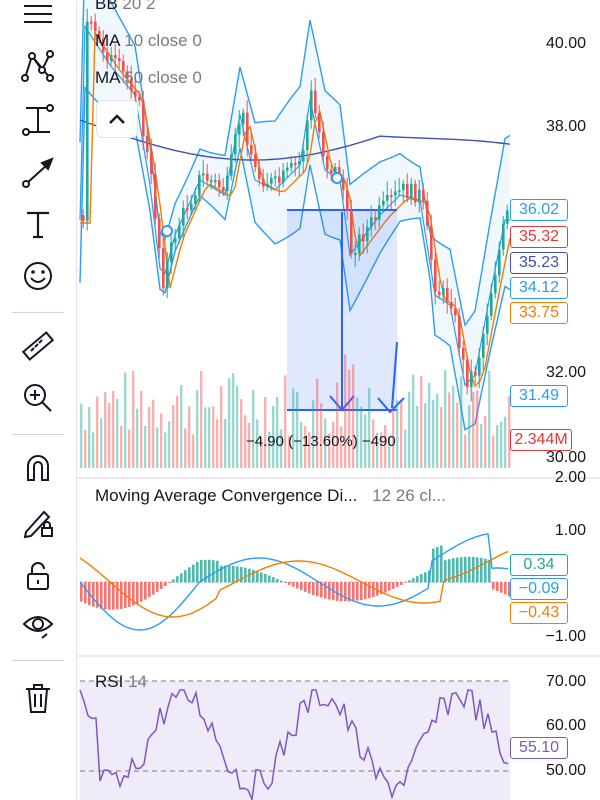 Image resolution: width=600 pixels, height=800 pixels. I want to click on unlock-icon, so click(38, 576).